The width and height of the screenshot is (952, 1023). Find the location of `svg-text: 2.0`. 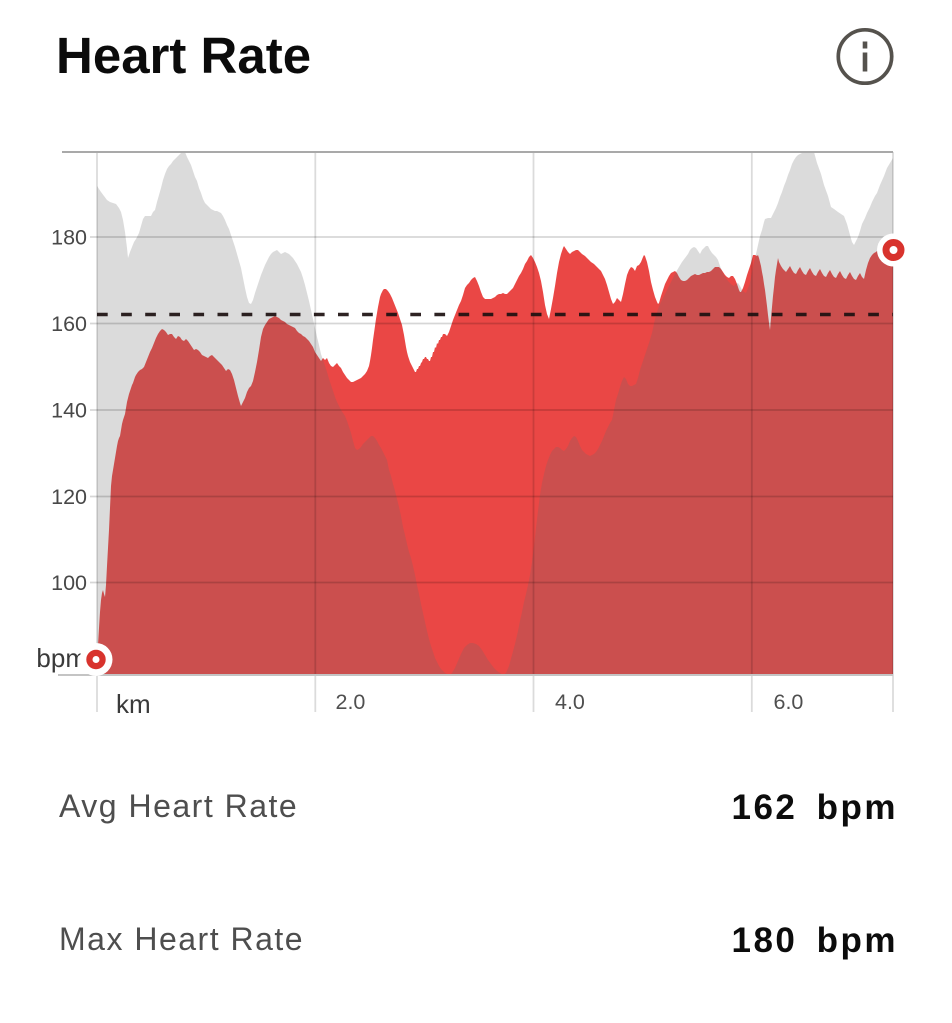

svg-text: 2.0 is located at coordinates (351, 702).